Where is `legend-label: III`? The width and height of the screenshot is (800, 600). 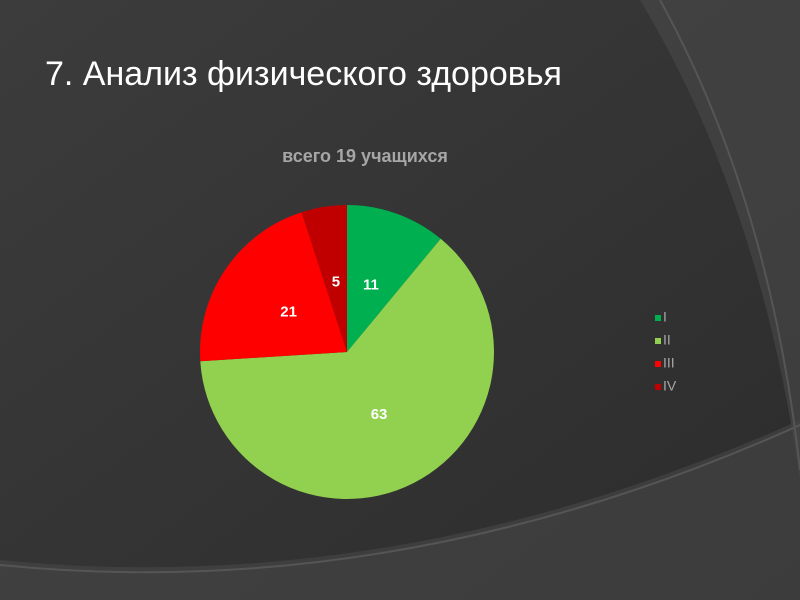 legend-label: III is located at coordinates (669, 363).